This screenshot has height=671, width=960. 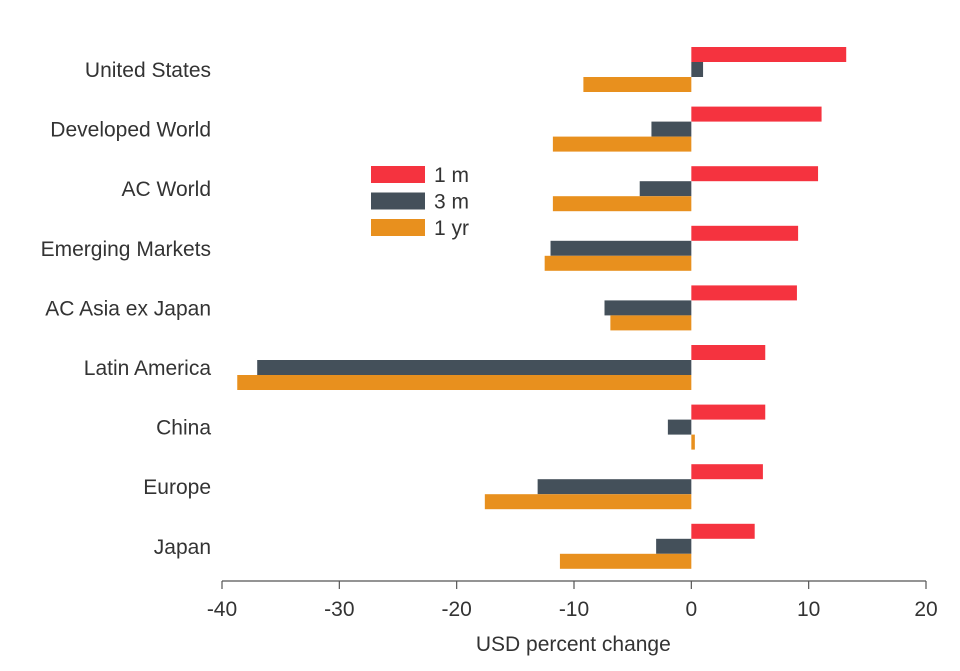 What do you see at coordinates (126, 249) in the screenshot?
I see `category-label: Emerging Markets` at bounding box center [126, 249].